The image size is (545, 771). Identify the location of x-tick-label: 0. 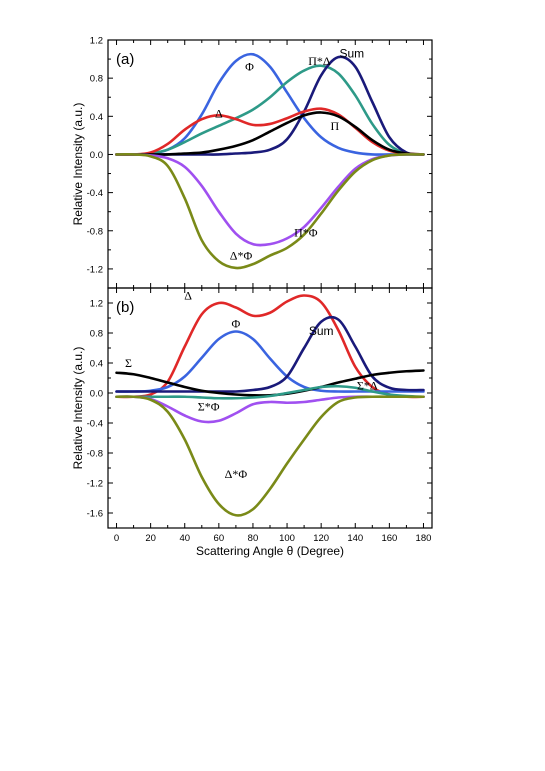
(116, 538).